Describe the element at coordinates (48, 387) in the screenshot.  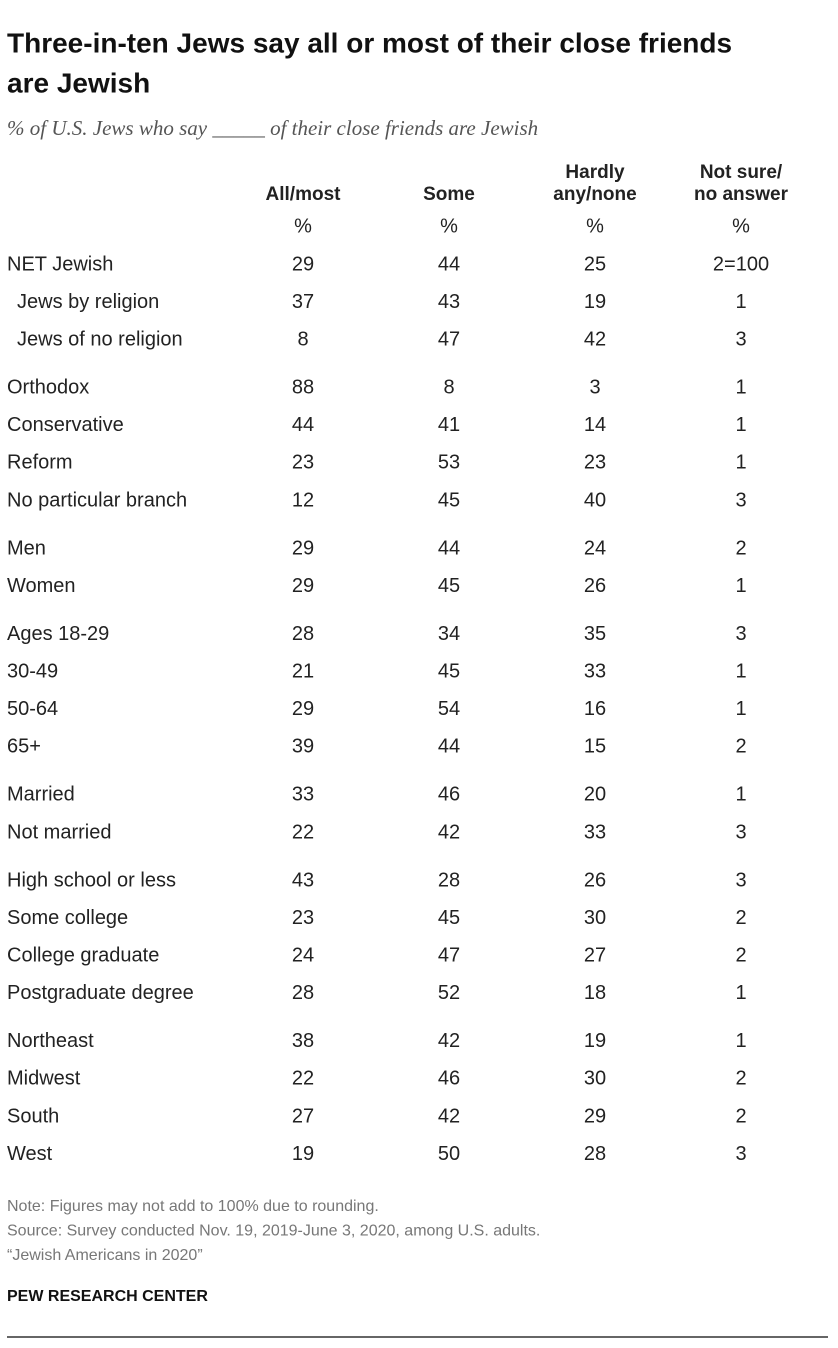
I see `row-label: Orthodox` at that location.